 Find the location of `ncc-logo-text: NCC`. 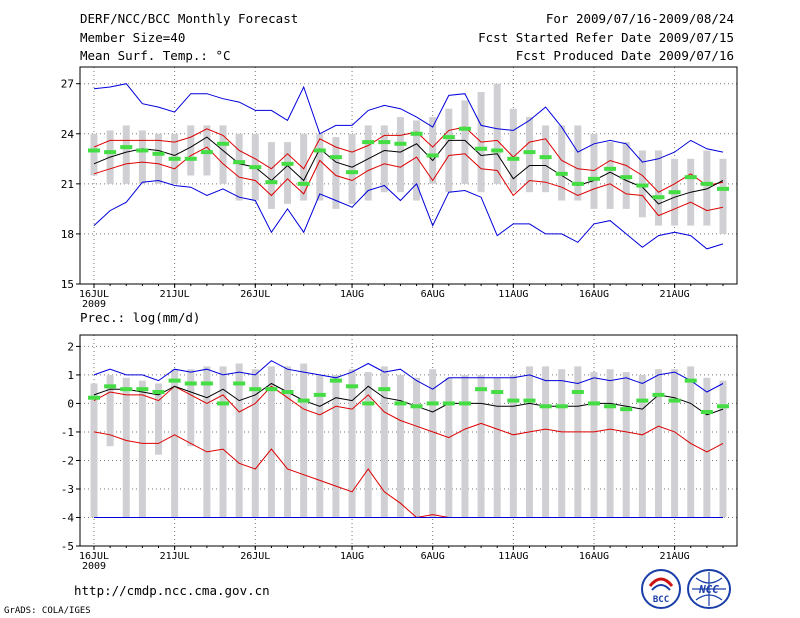

ncc-logo-text: NCC is located at coordinates (708, 589).